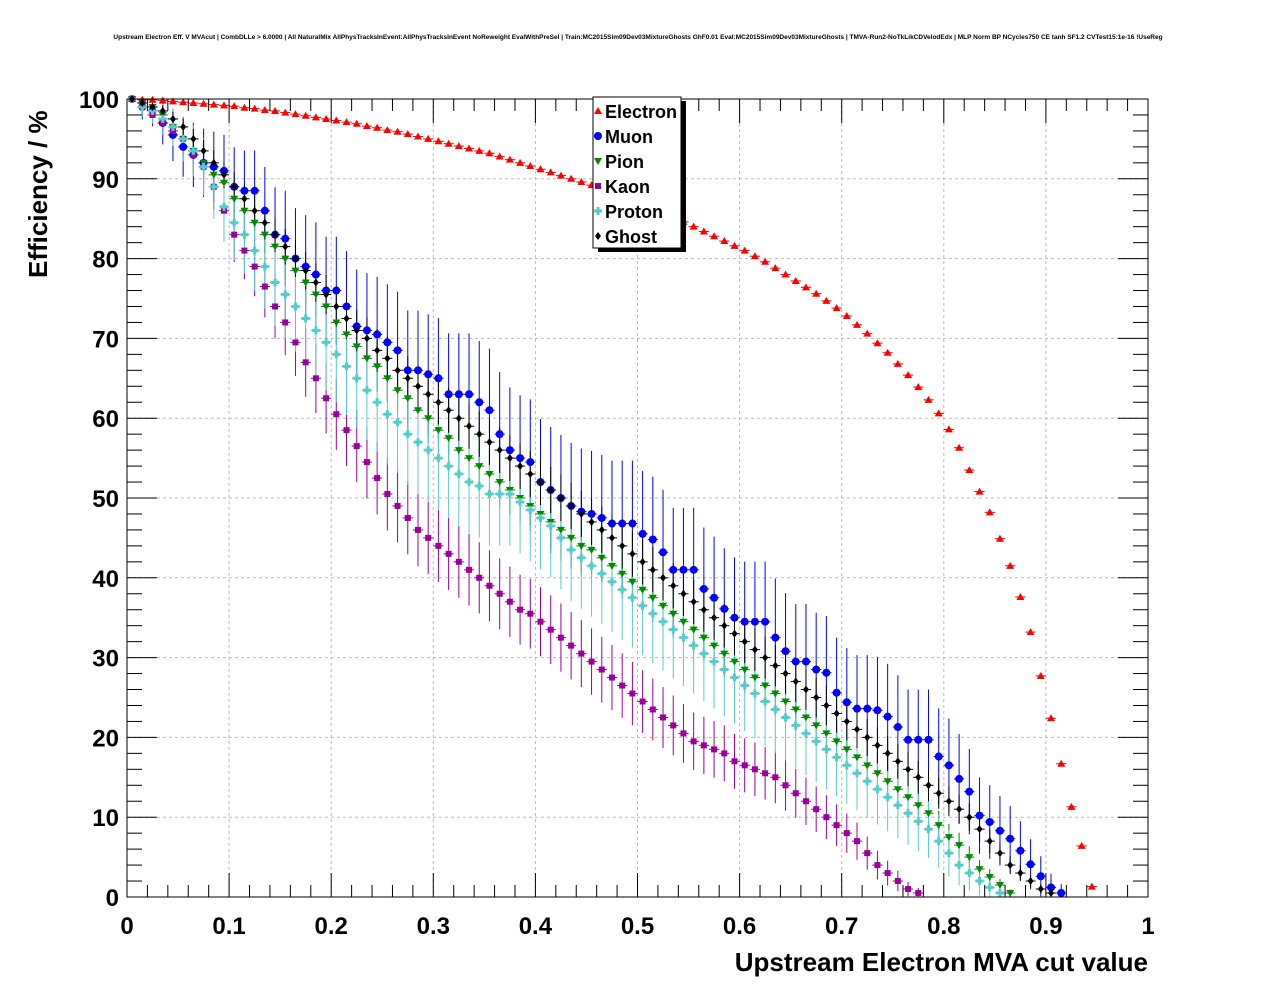 The height and width of the screenshot is (996, 1276). Describe the element at coordinates (331, 926) in the screenshot. I see `x-tick-label: 0.2` at that location.